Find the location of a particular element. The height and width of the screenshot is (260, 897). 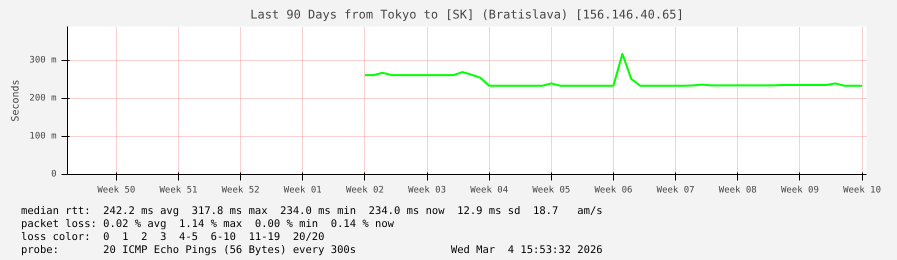

chart-title: Last 90 Days from Tokyo to [SK] (Bratislava) [156.146.40.65] is located at coordinates (467, 15).